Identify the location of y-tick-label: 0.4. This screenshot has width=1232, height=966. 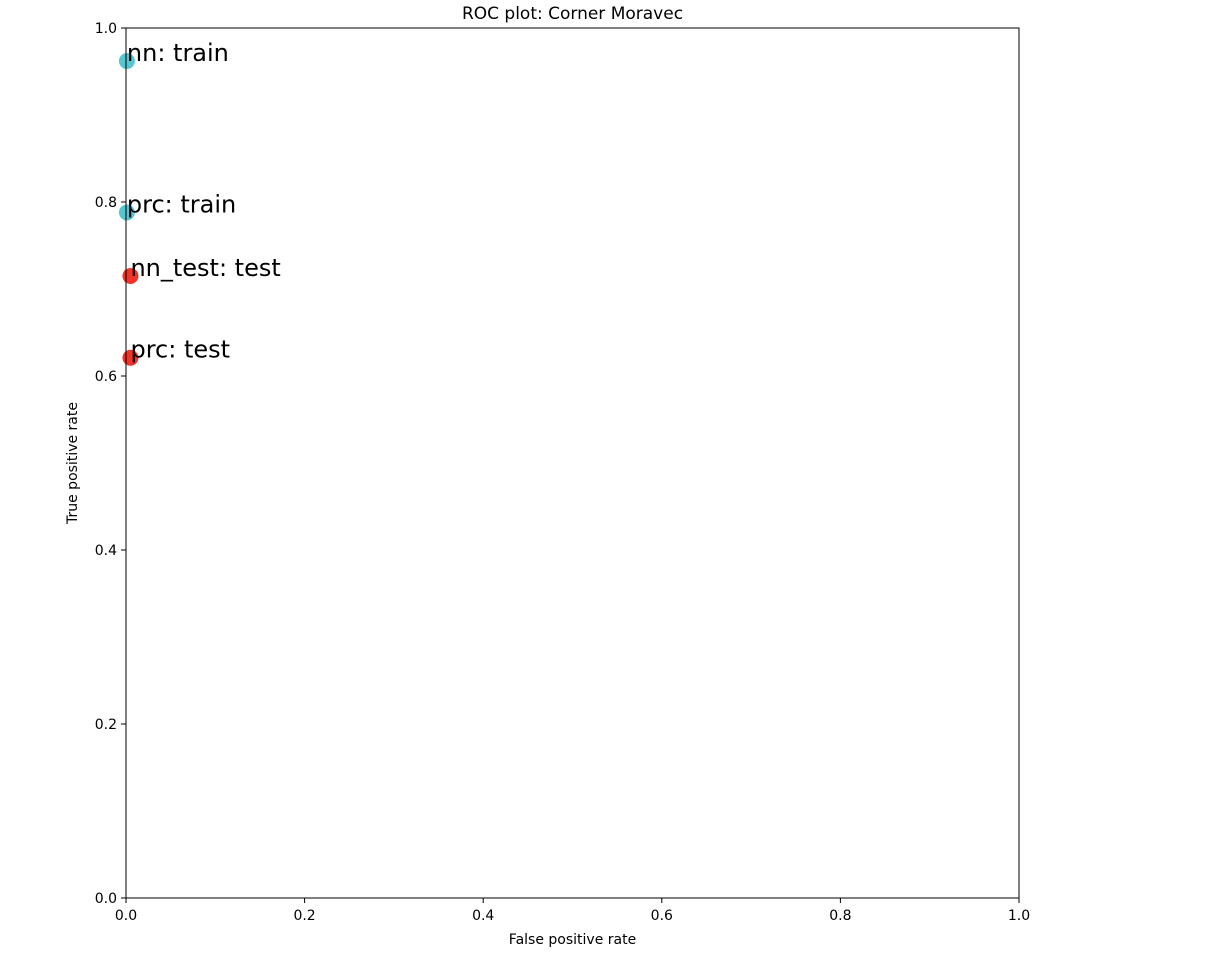
(106, 551).